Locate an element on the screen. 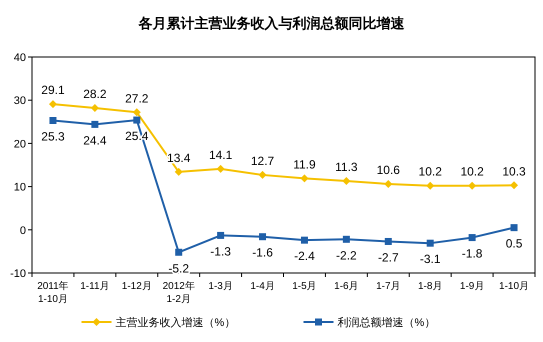 The height and width of the screenshot is (342, 543). data-label: 11.3 is located at coordinates (346, 167).